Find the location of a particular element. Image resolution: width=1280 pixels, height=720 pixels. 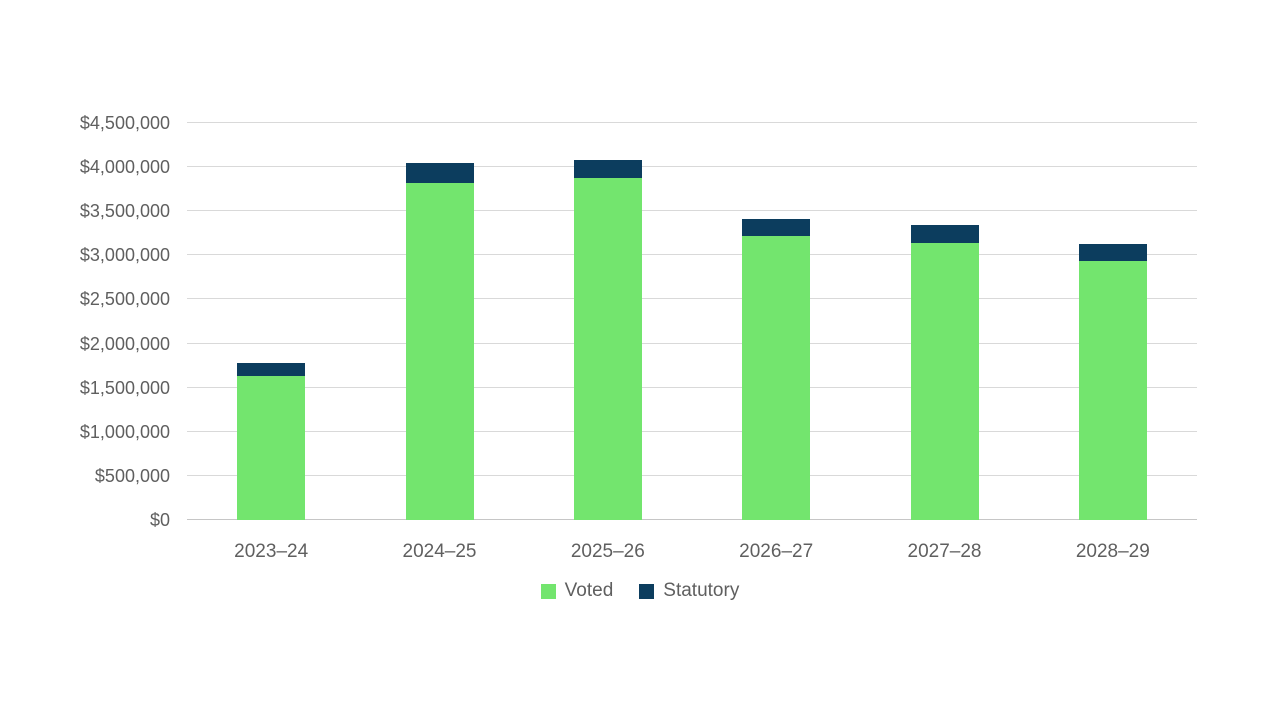

y-axis-label: $3,000,000 is located at coordinates (124, 255).